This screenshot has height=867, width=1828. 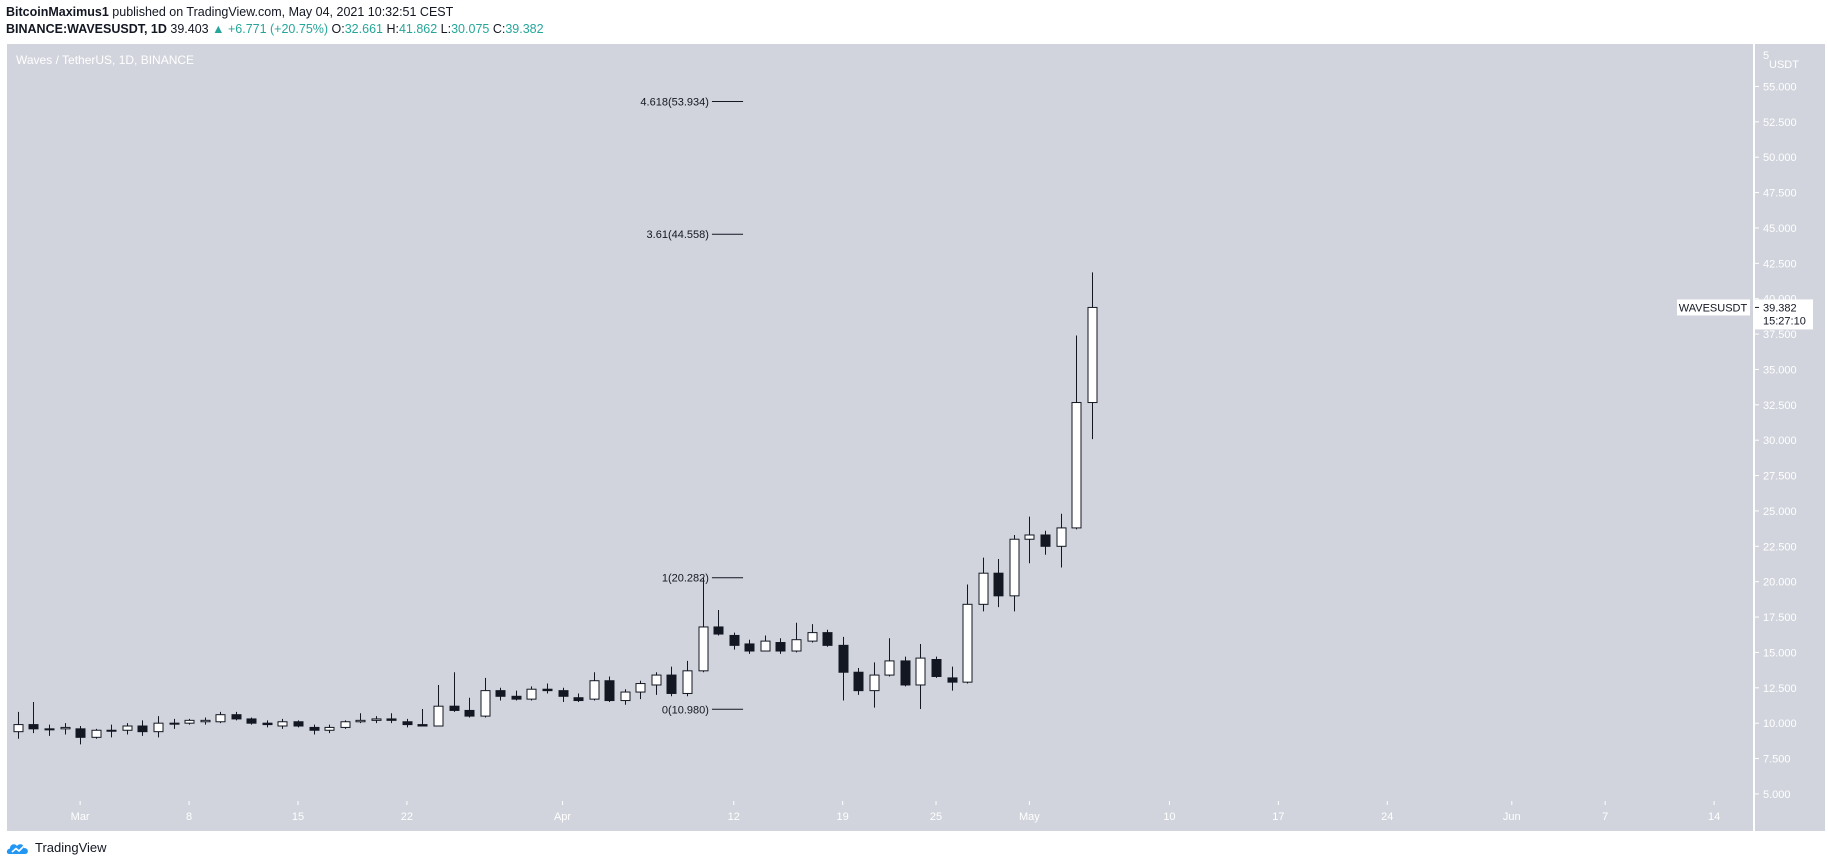 What do you see at coordinates (1780, 123) in the screenshot?
I see `y-tick-label: 52.500` at bounding box center [1780, 123].